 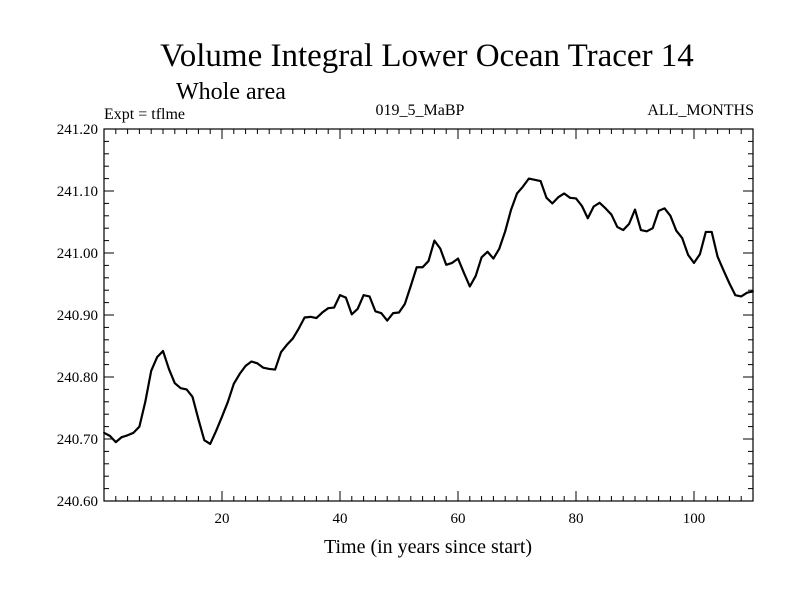 What do you see at coordinates (427, 56) in the screenshot?
I see `chart-title: Volume Integral Lower Ocean Tracer 14` at bounding box center [427, 56].